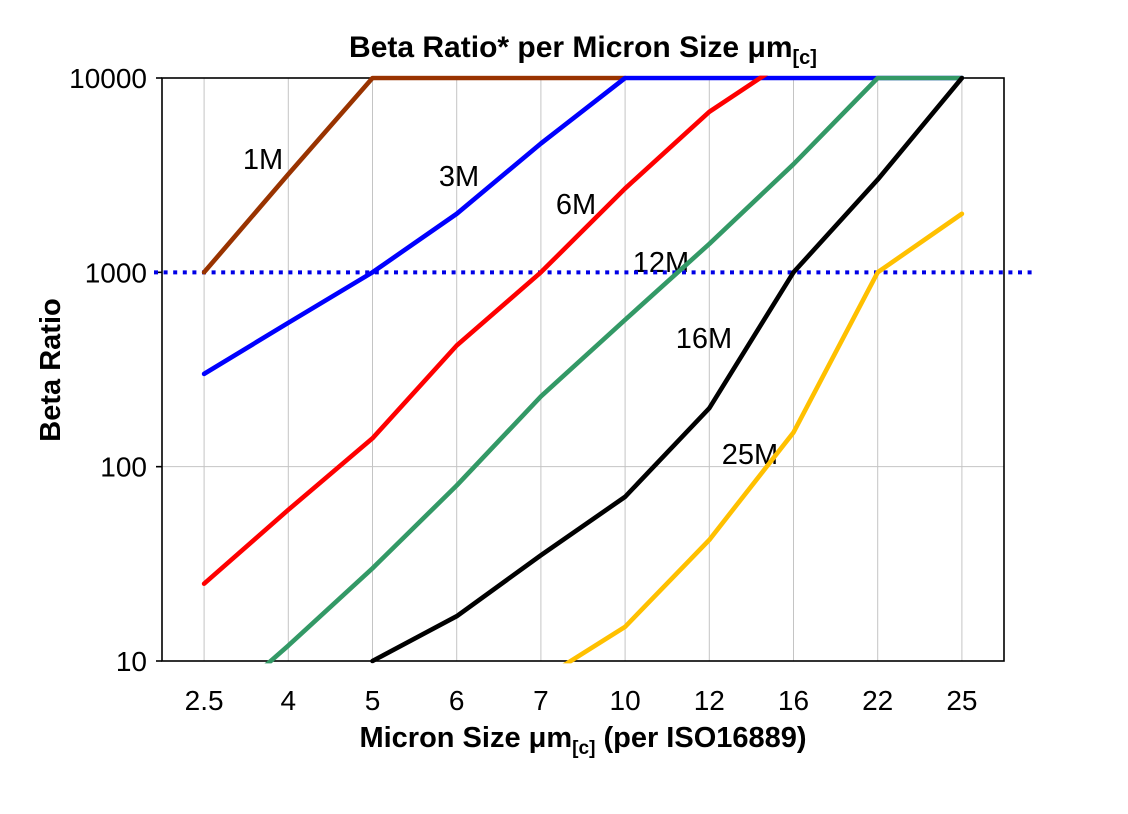  I want to click on y-tick-label-10: 10, so click(131, 661).